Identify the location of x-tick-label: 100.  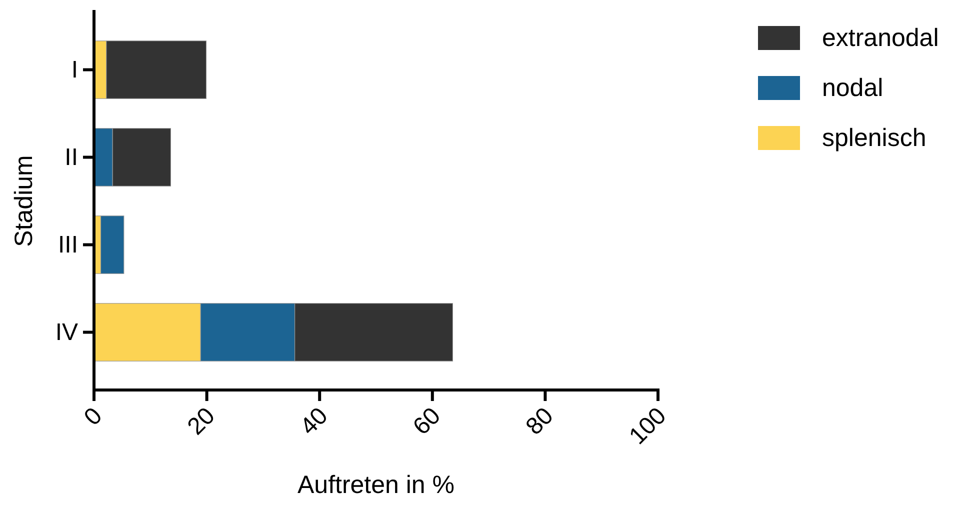
(648, 426).